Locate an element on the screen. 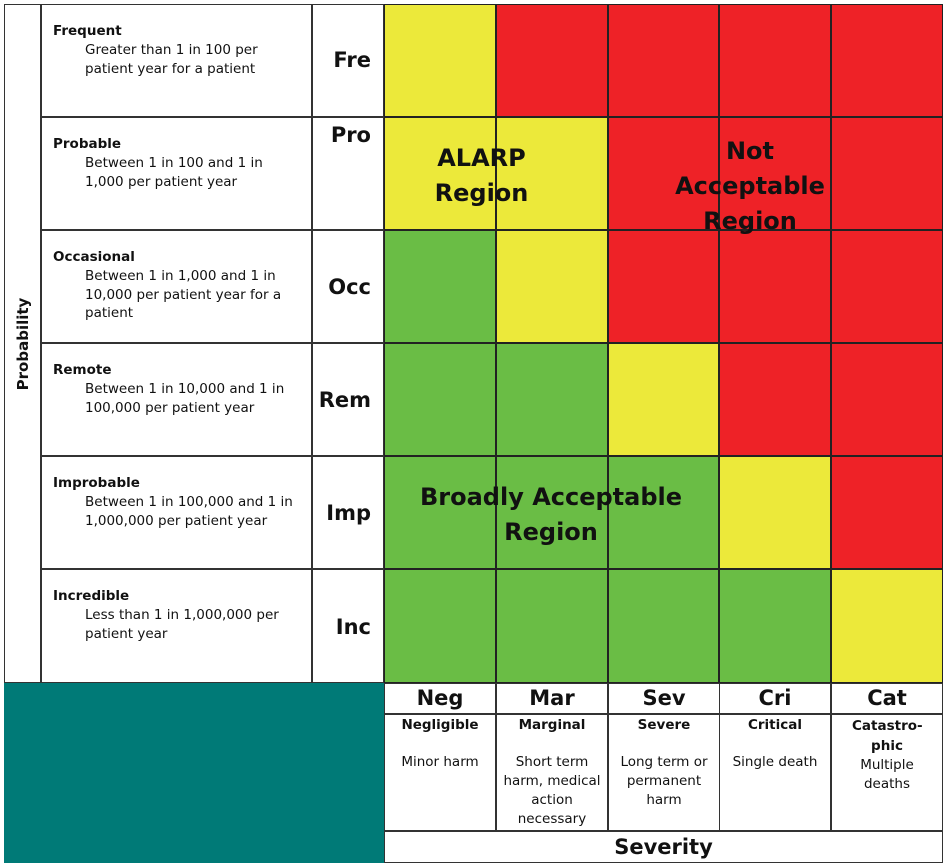  not-acceptable-region-label: Not Acceptable Region is located at coordinates (750, 186).